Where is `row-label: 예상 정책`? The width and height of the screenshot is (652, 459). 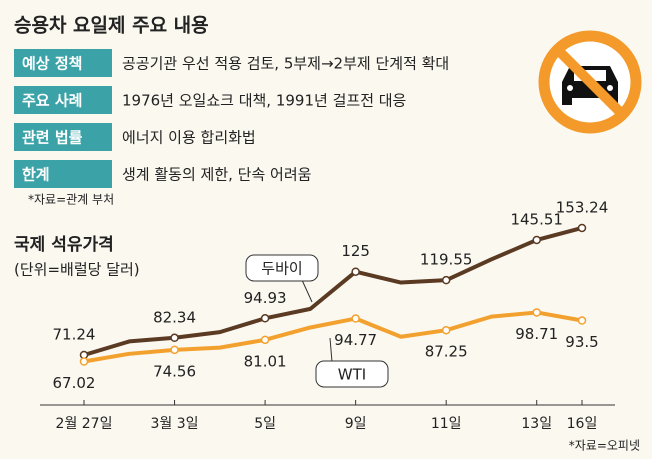
row-label: 예상 정책 is located at coordinates (52, 64).